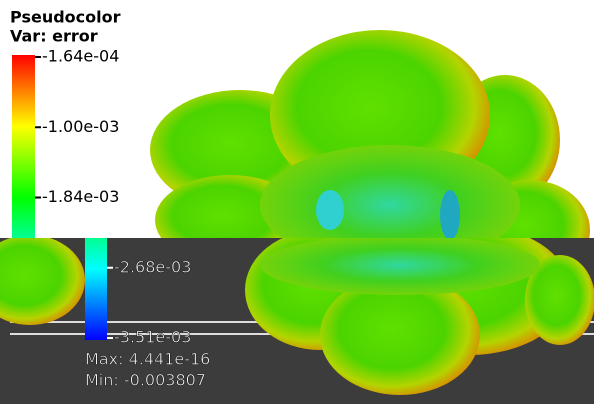 The width and height of the screenshot is (594, 404). What do you see at coordinates (80, 196) in the screenshot?
I see `legend-tick-label: -1.84e-03` at bounding box center [80, 196].